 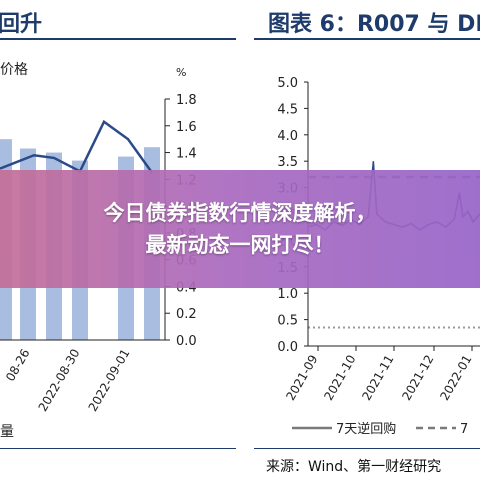 I want to click on headline-line-2: 最新动态一网打尽！, so click(x=240, y=245).